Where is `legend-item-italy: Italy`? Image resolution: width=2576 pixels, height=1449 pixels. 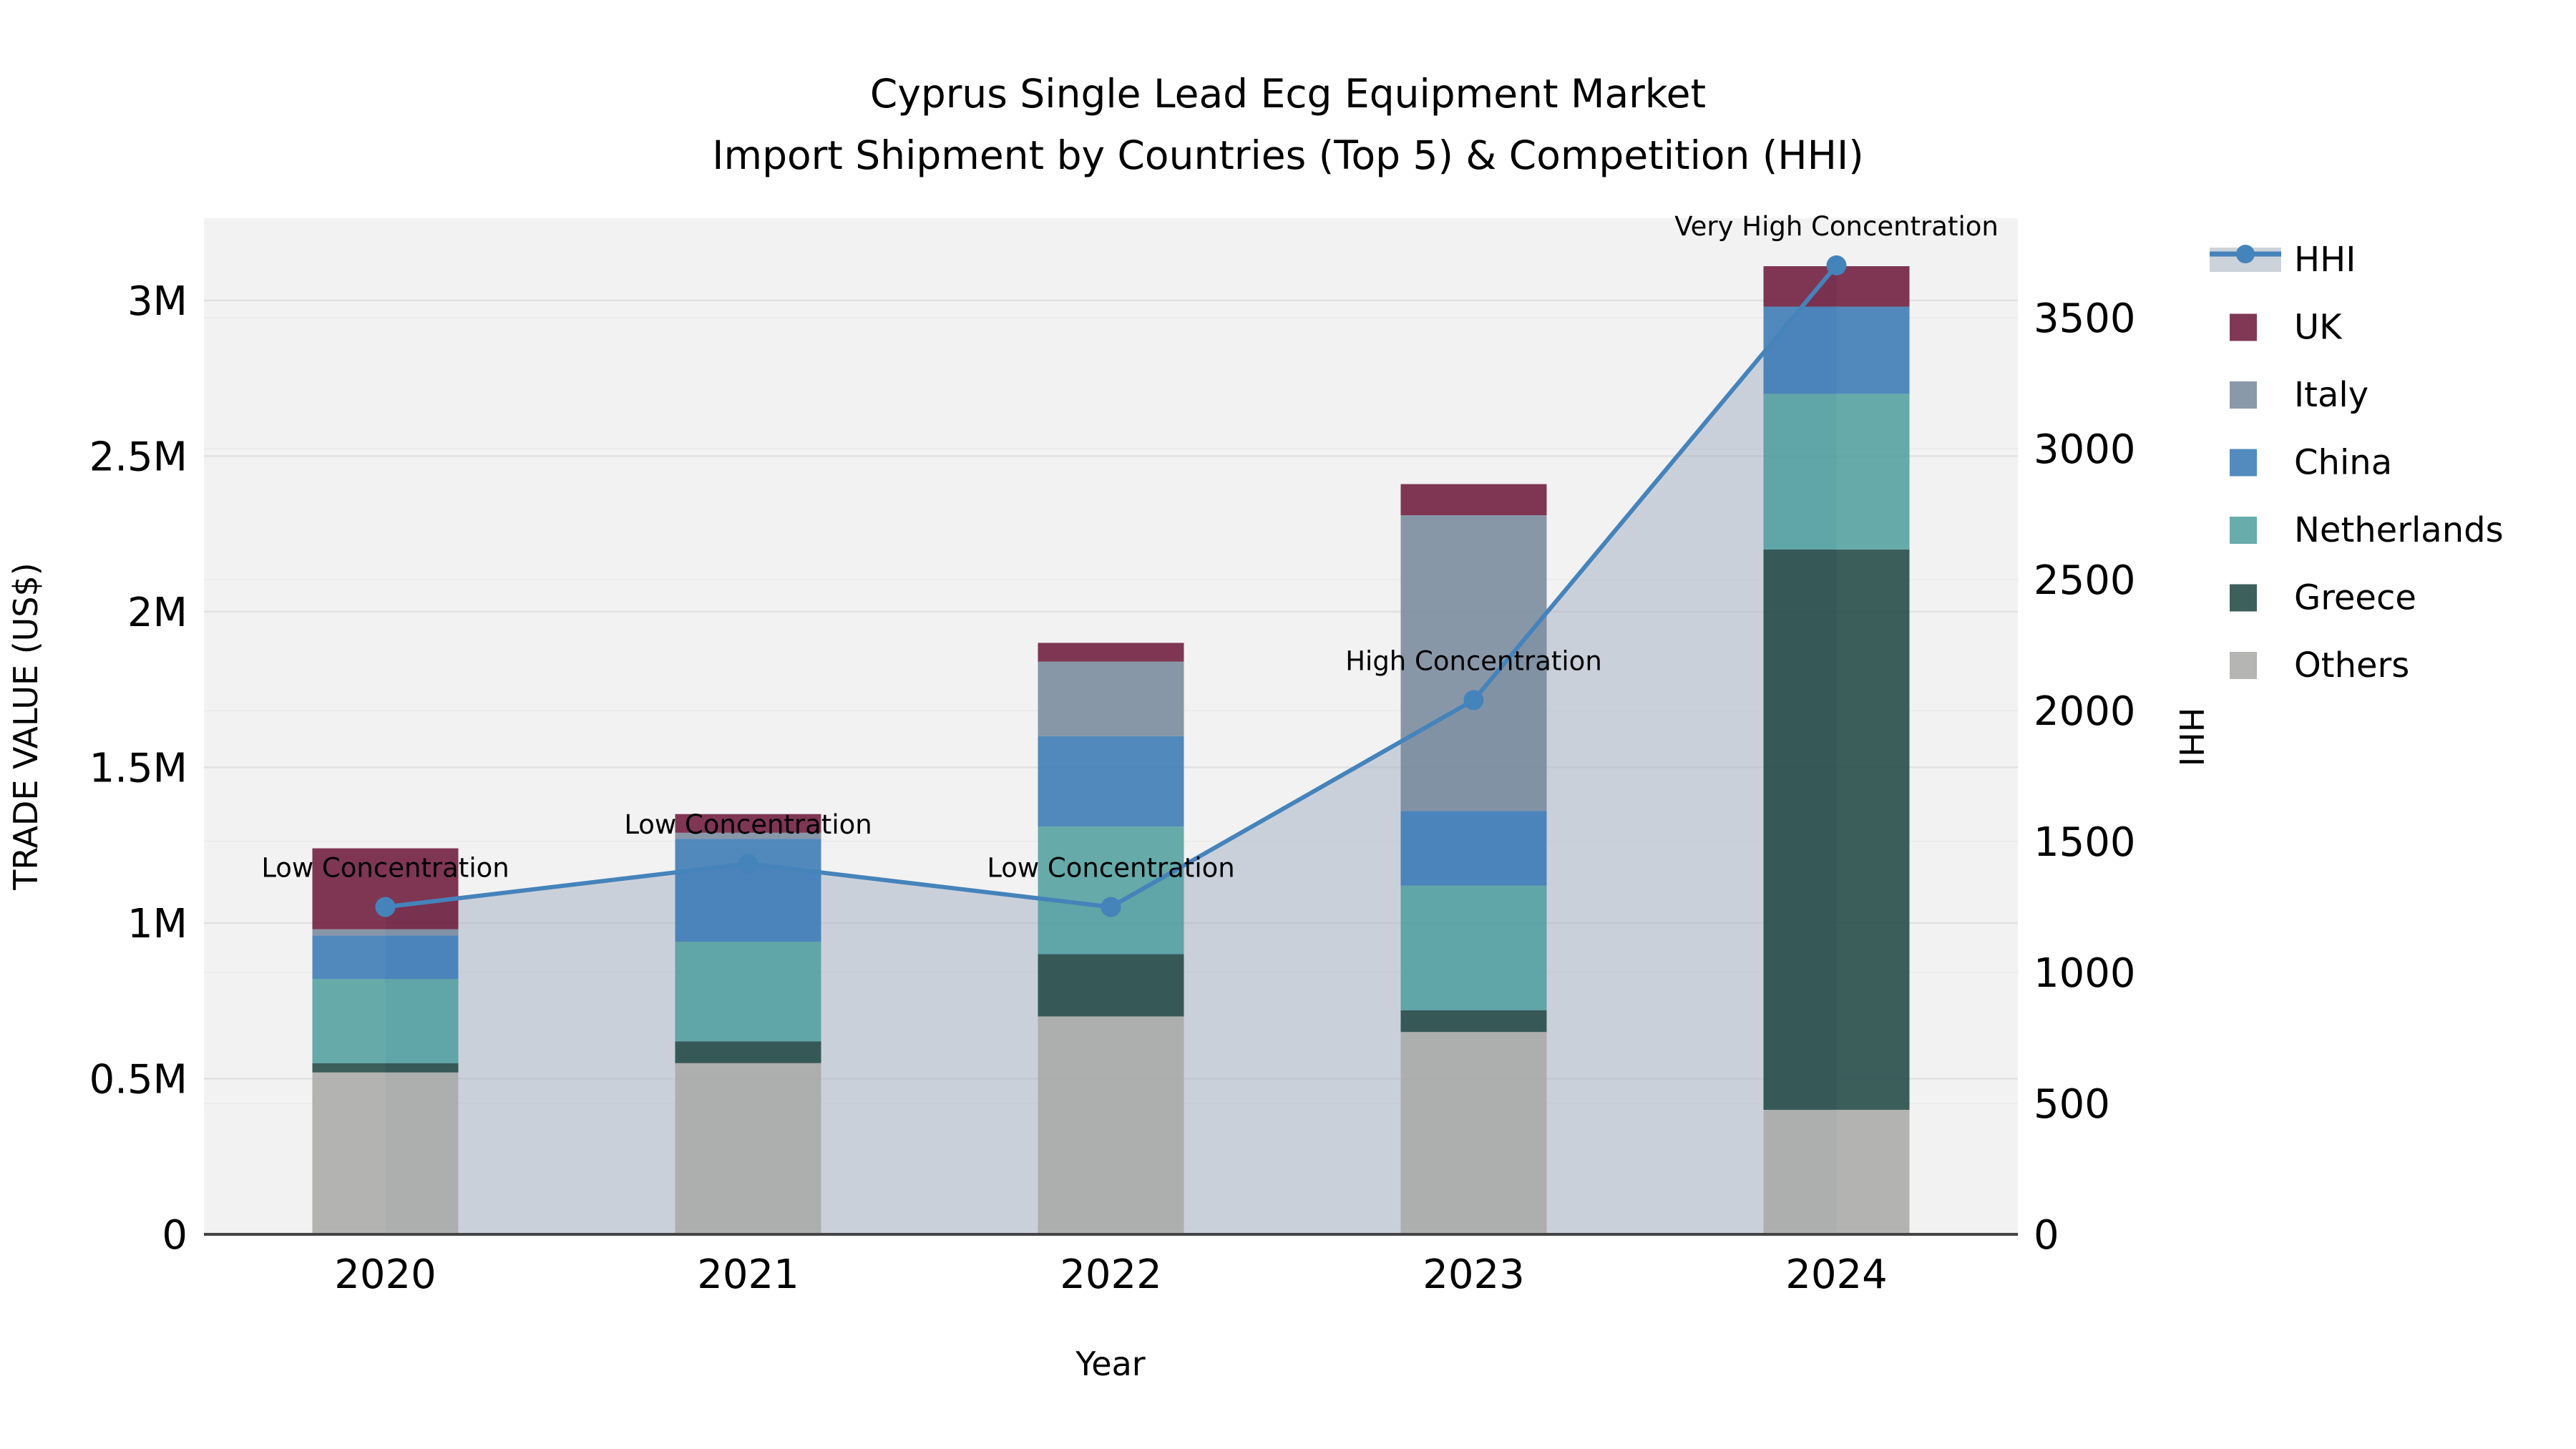
legend-item-italy: Italy is located at coordinates (2299, 395).